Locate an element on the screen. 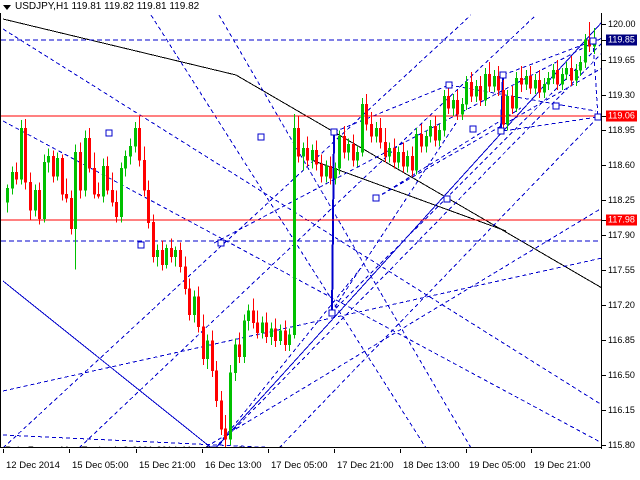 The width and height of the screenshot is (640, 480). trendline-blue-dash-wedge-bot is located at coordinates (550, 124).